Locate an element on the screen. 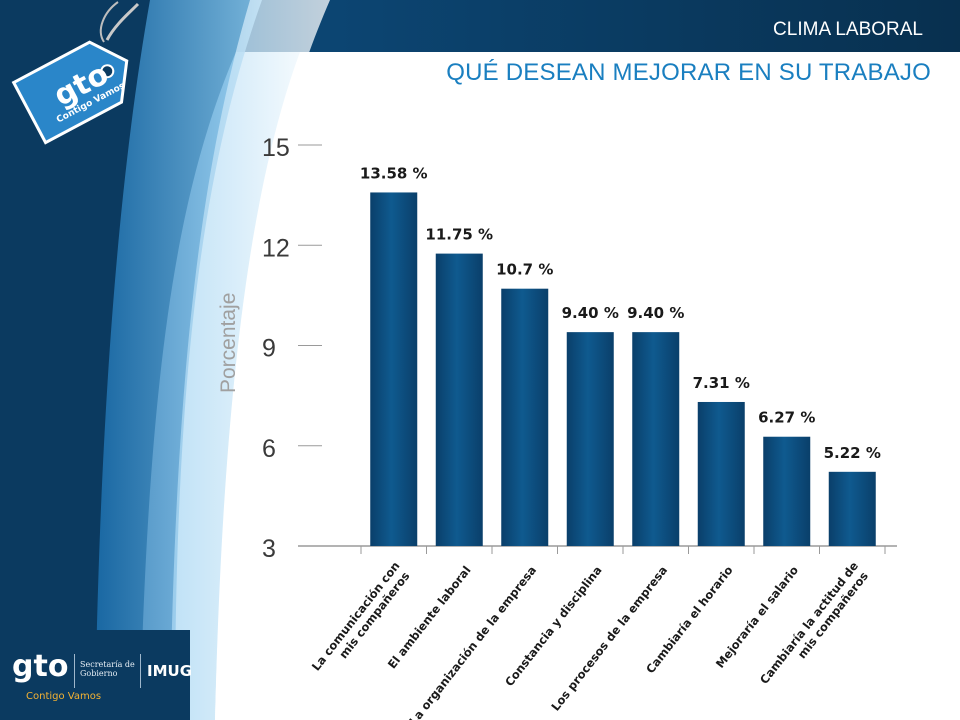 The image size is (960, 720). data-label: 13.58 % is located at coordinates (394, 173).